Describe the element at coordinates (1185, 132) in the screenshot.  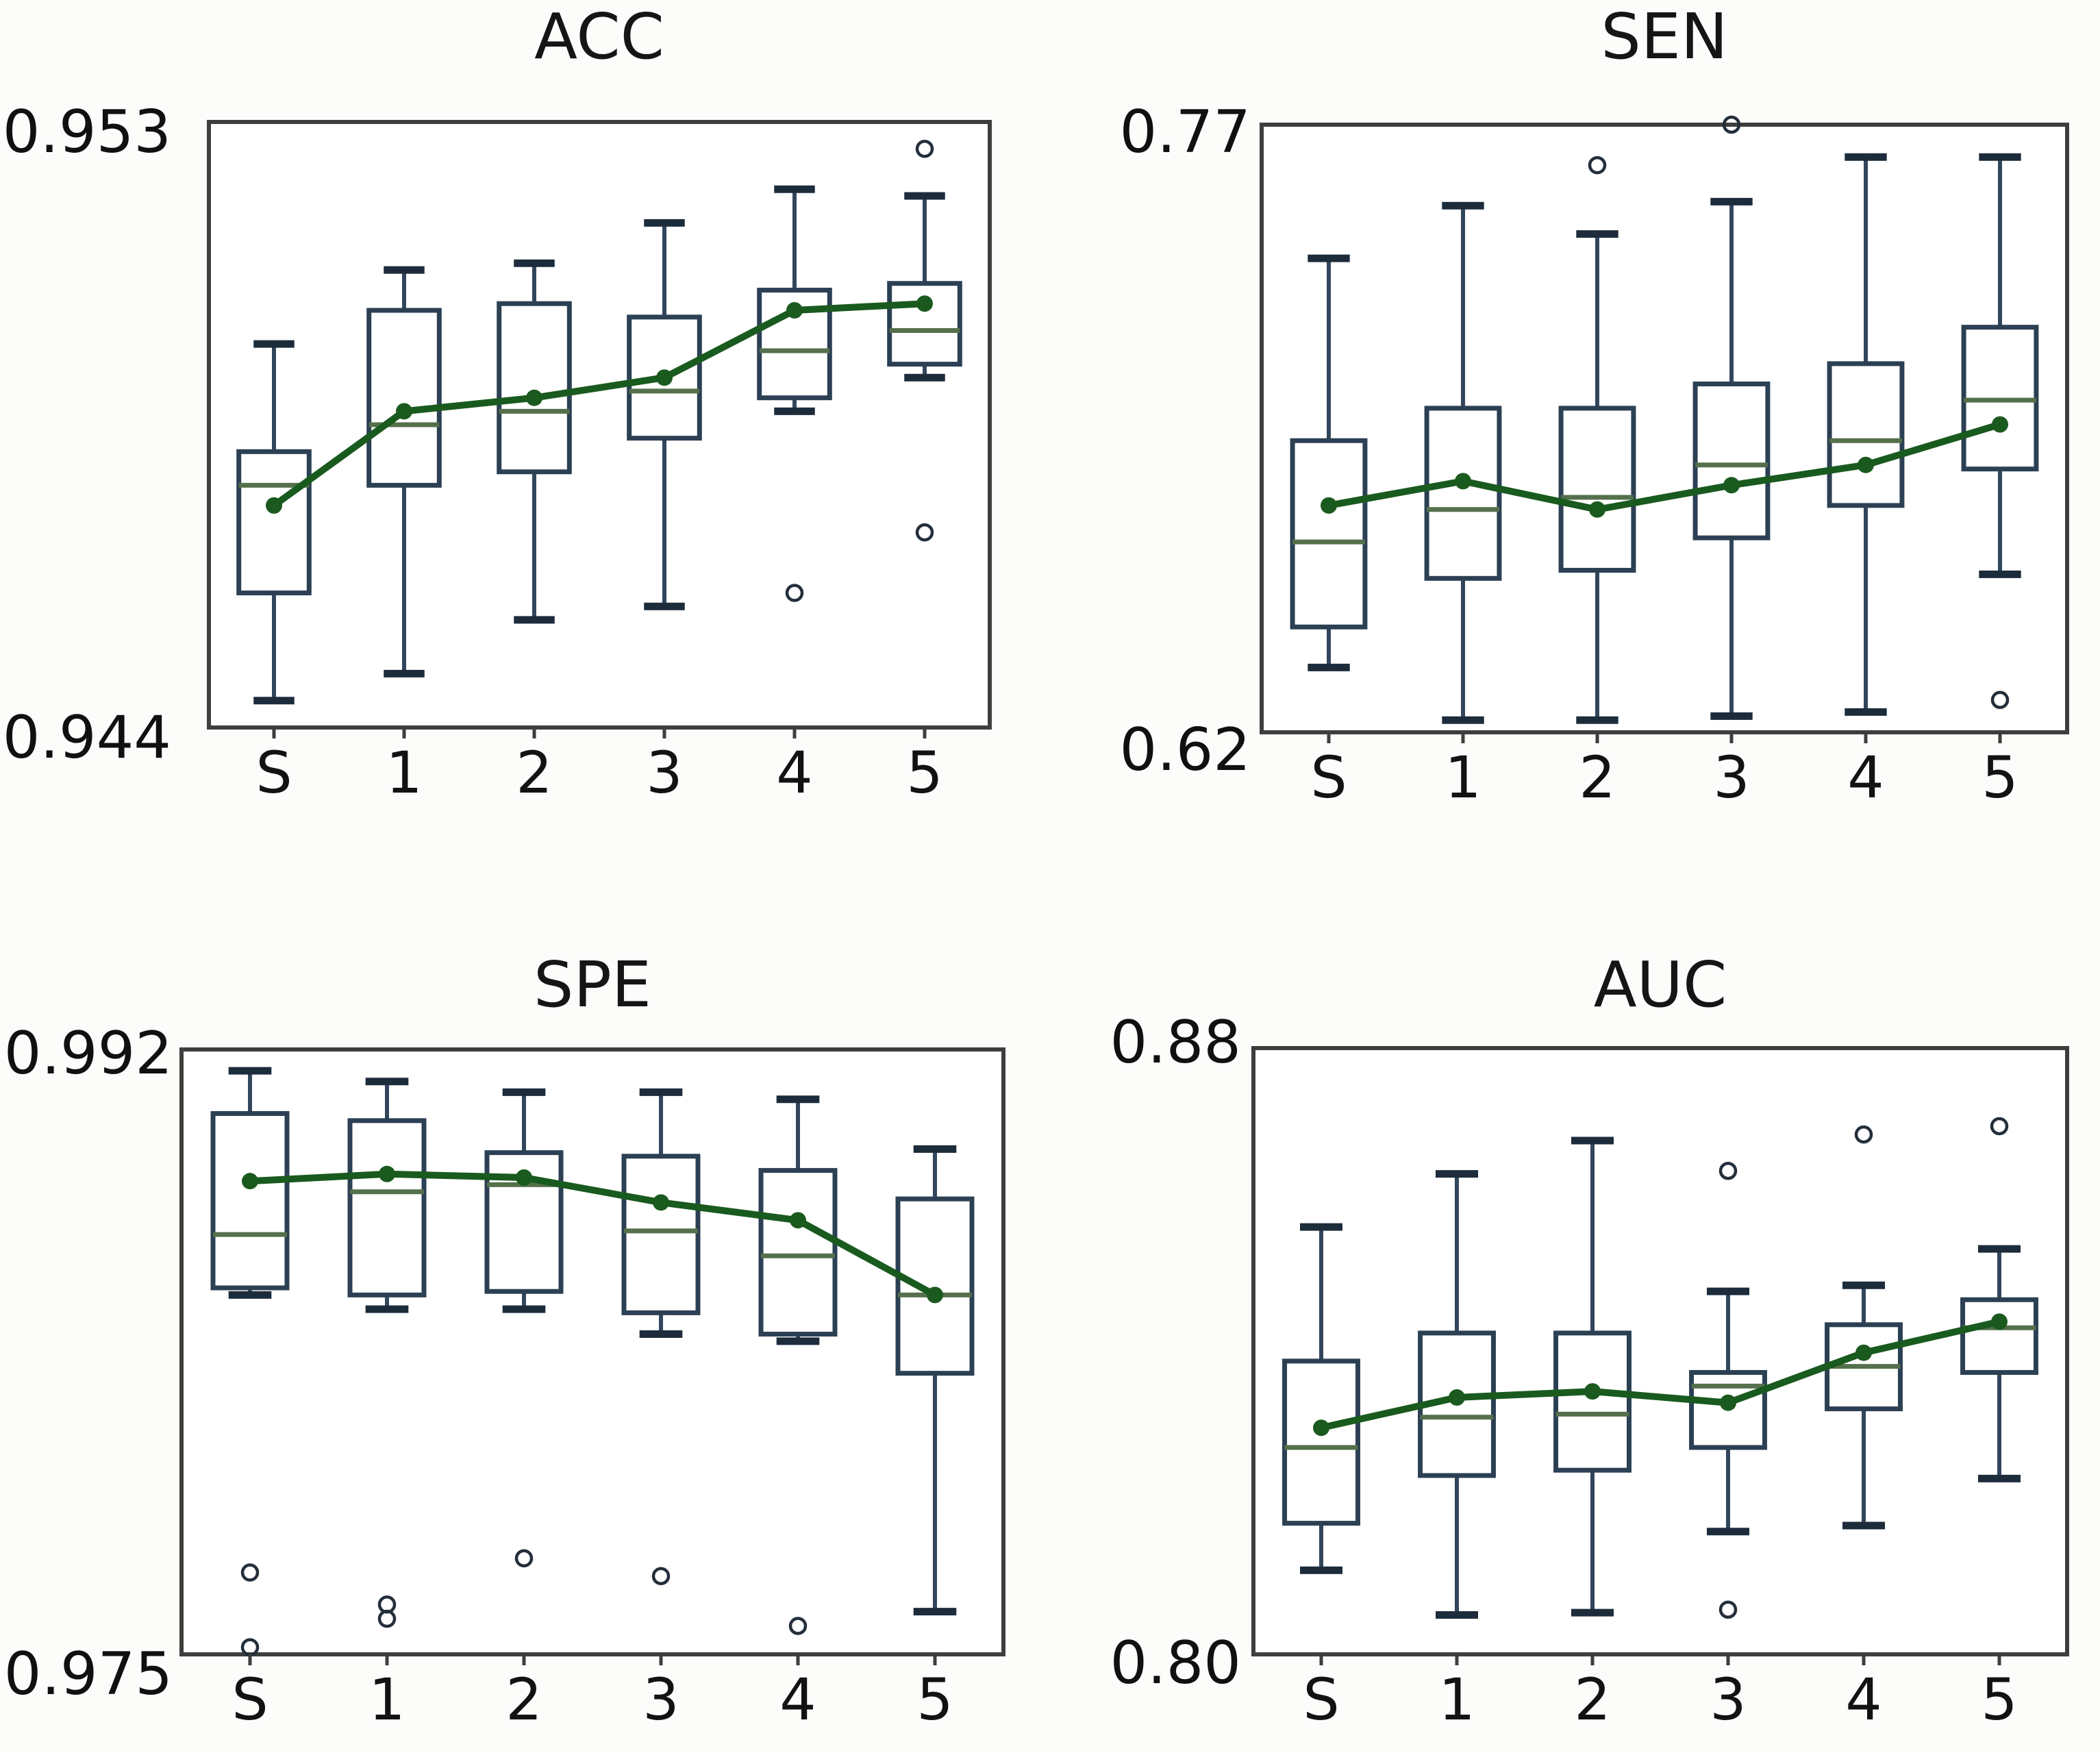
I see `y-axis-max-label-sen: 0.77` at that location.